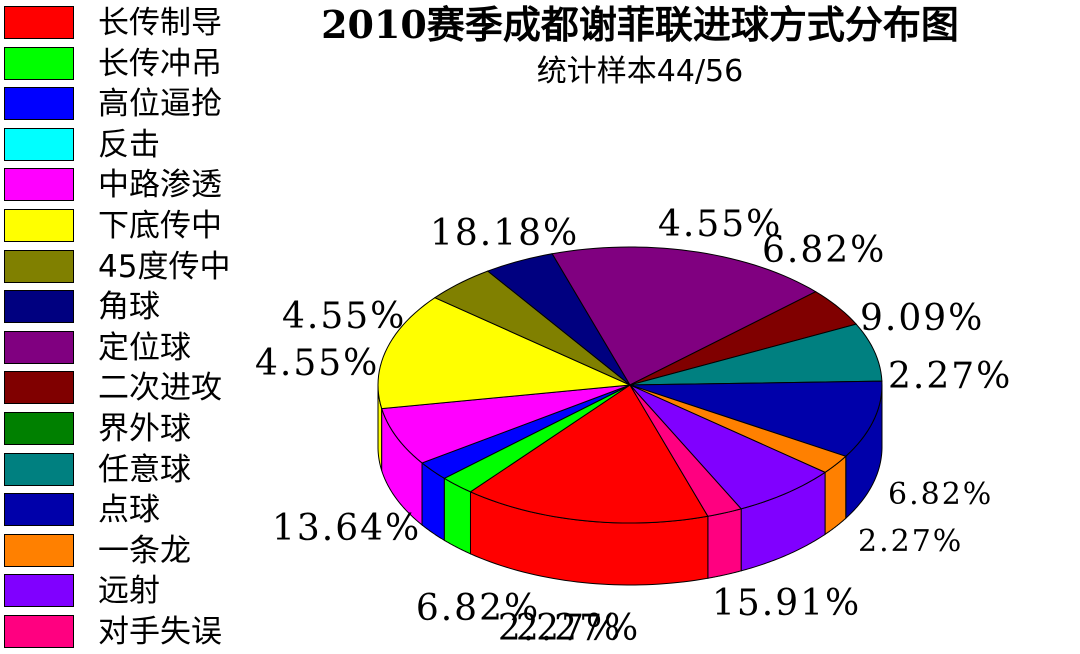 The height and width of the screenshot is (654, 1080). Describe the element at coordinates (922, 318) in the screenshot. I see `slice-value-label: 9.09%` at that location.